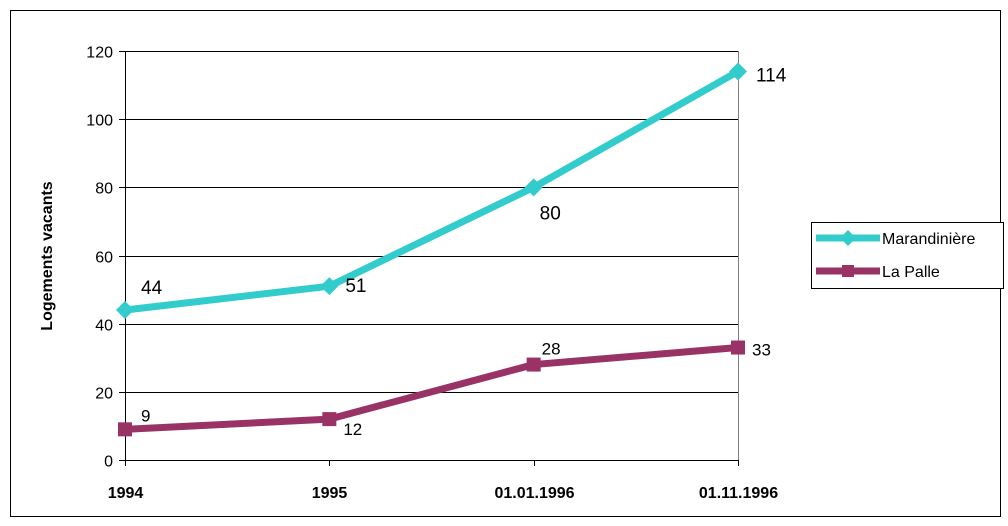 This screenshot has width=1008, height=526. Describe the element at coordinates (104, 394) in the screenshot. I see `y-tick-label: 20` at that location.